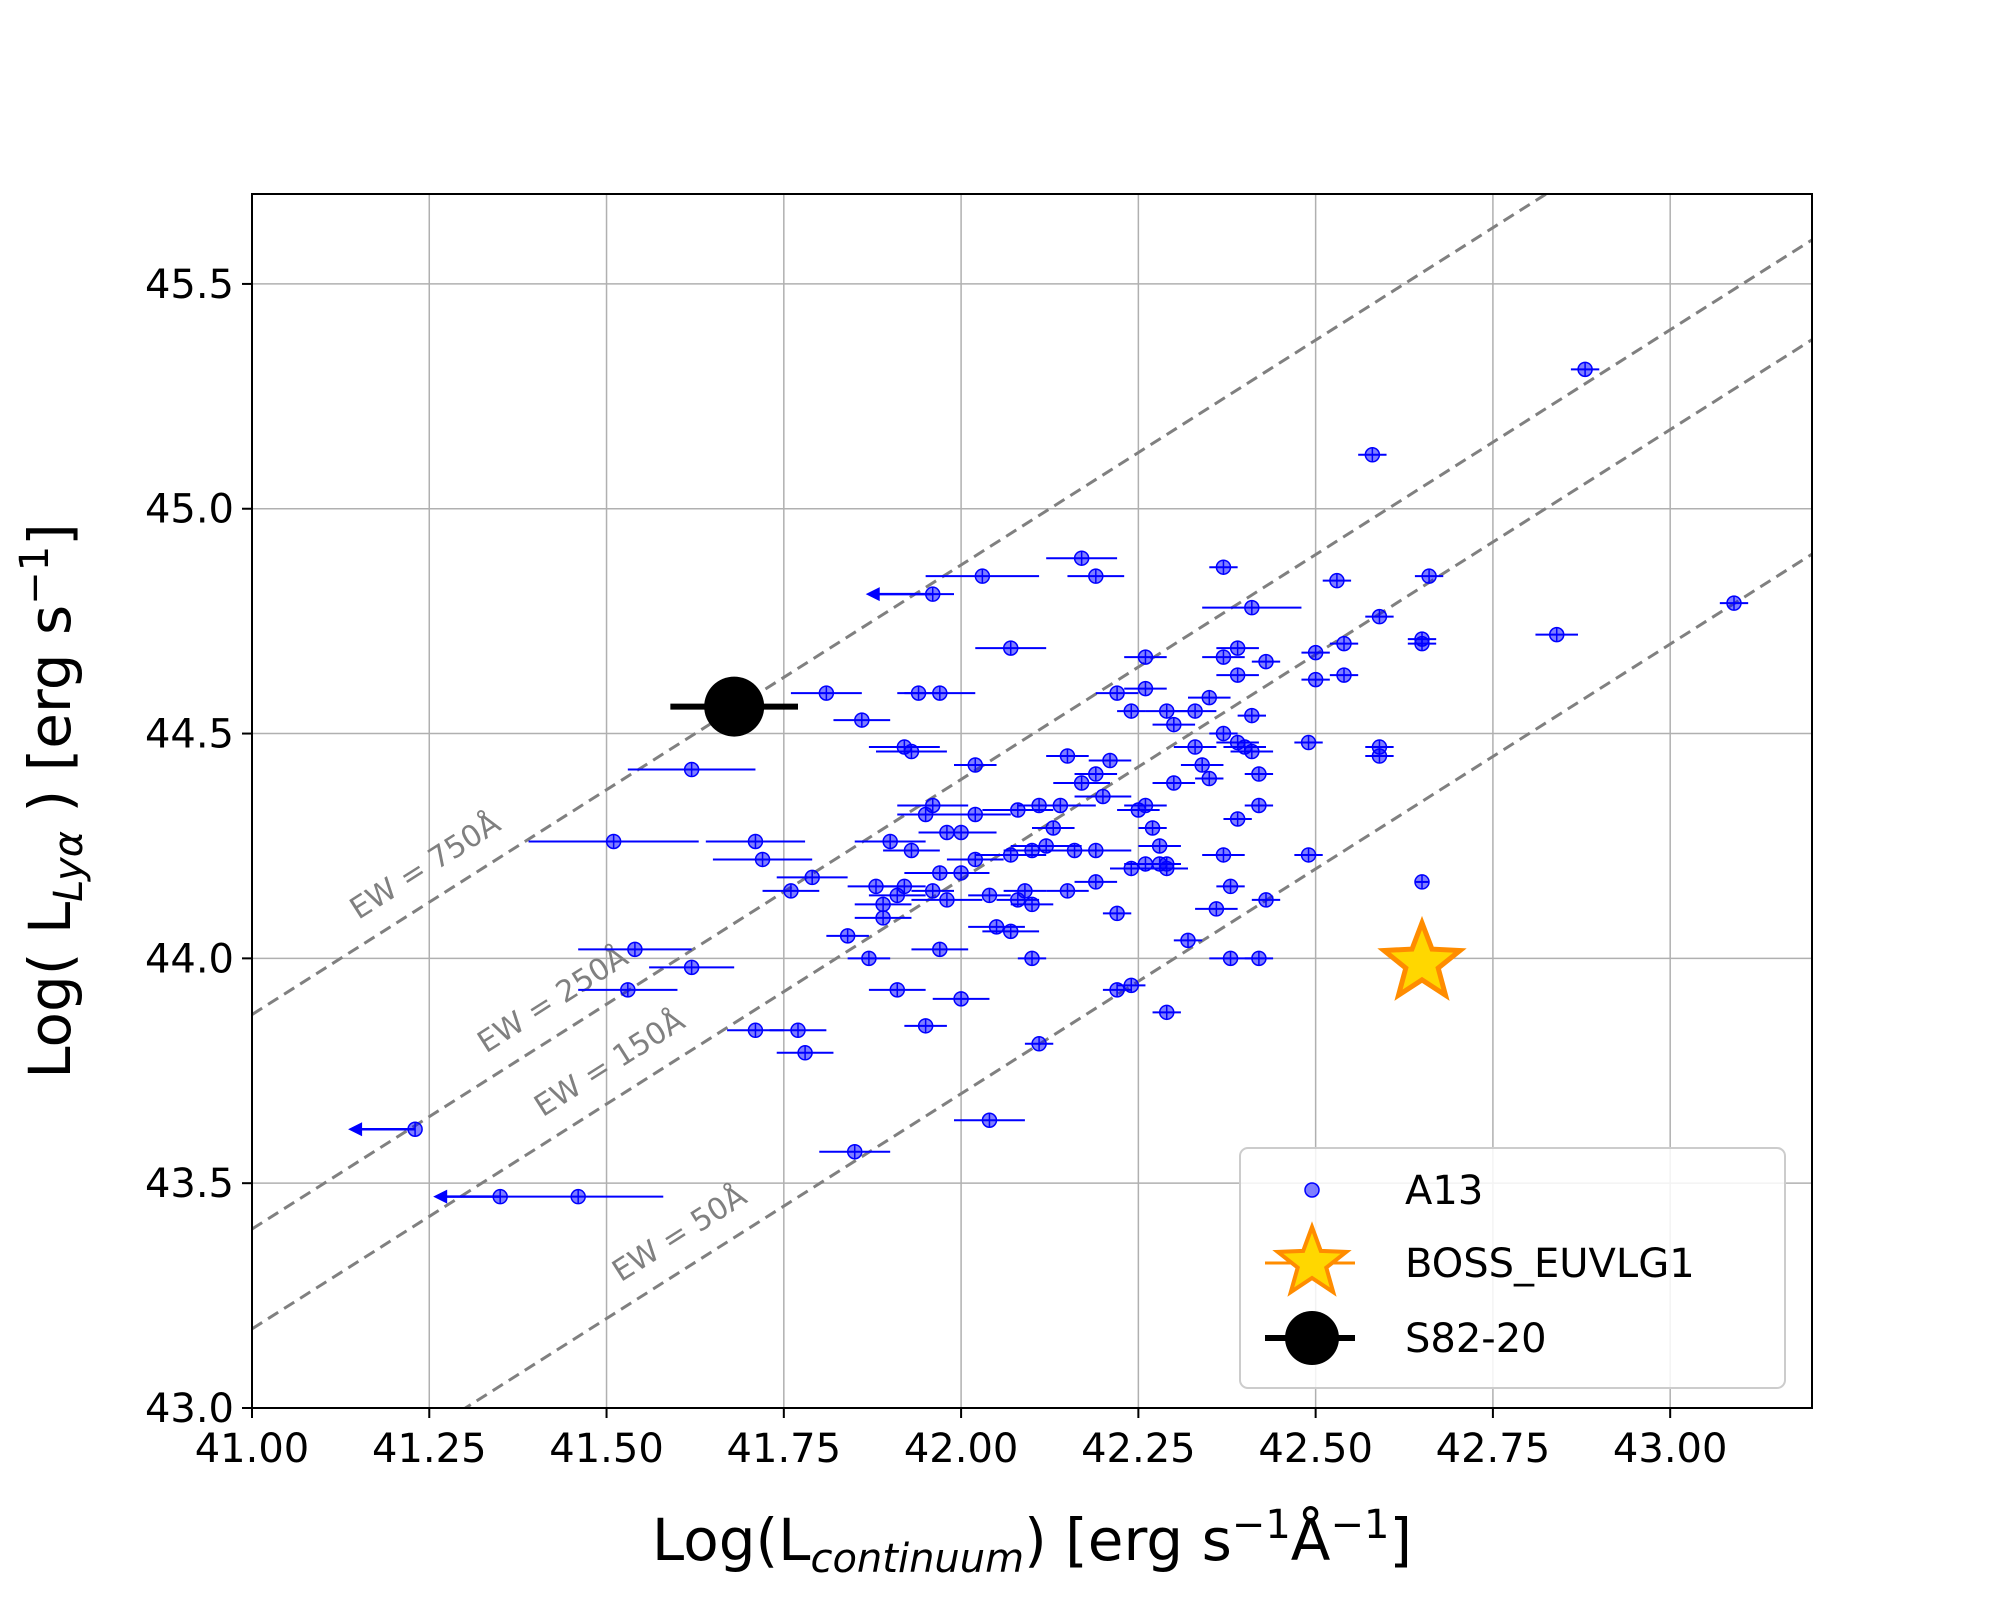  Describe the element at coordinates (189, 1409) in the screenshot. I see `y-tick-label: 43.0` at that location.